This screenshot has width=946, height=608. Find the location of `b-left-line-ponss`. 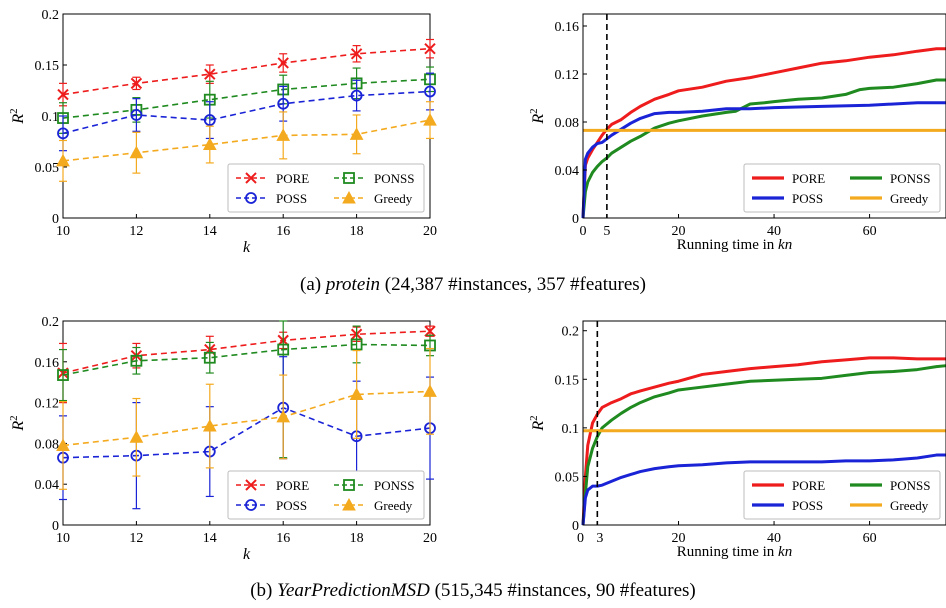

b-left-line-ponss is located at coordinates (246, 359).